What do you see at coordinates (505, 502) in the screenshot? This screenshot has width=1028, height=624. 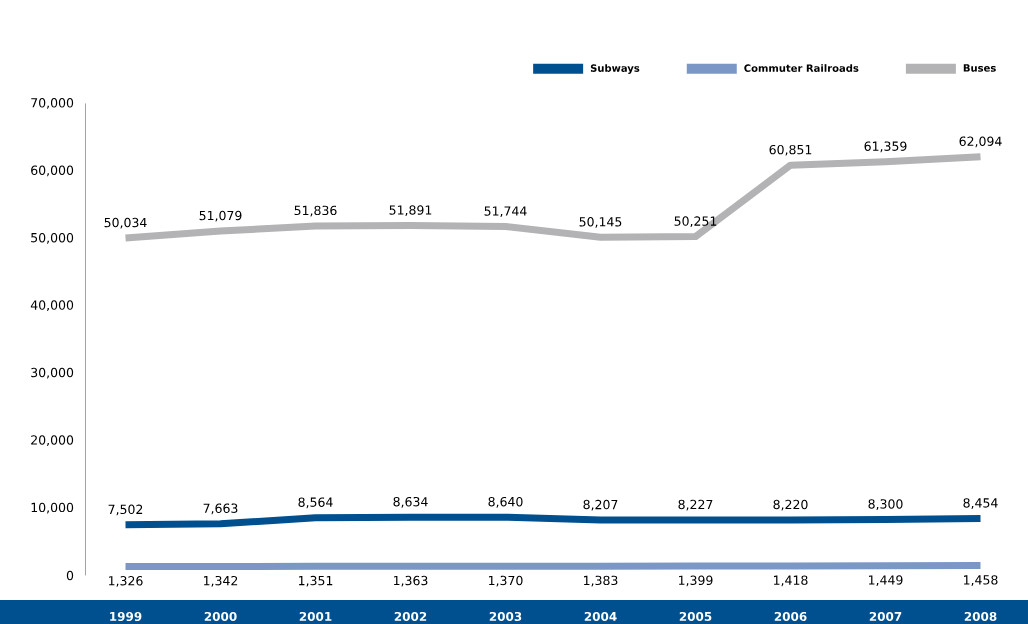 I see `data-label: 8,640` at bounding box center [505, 502].